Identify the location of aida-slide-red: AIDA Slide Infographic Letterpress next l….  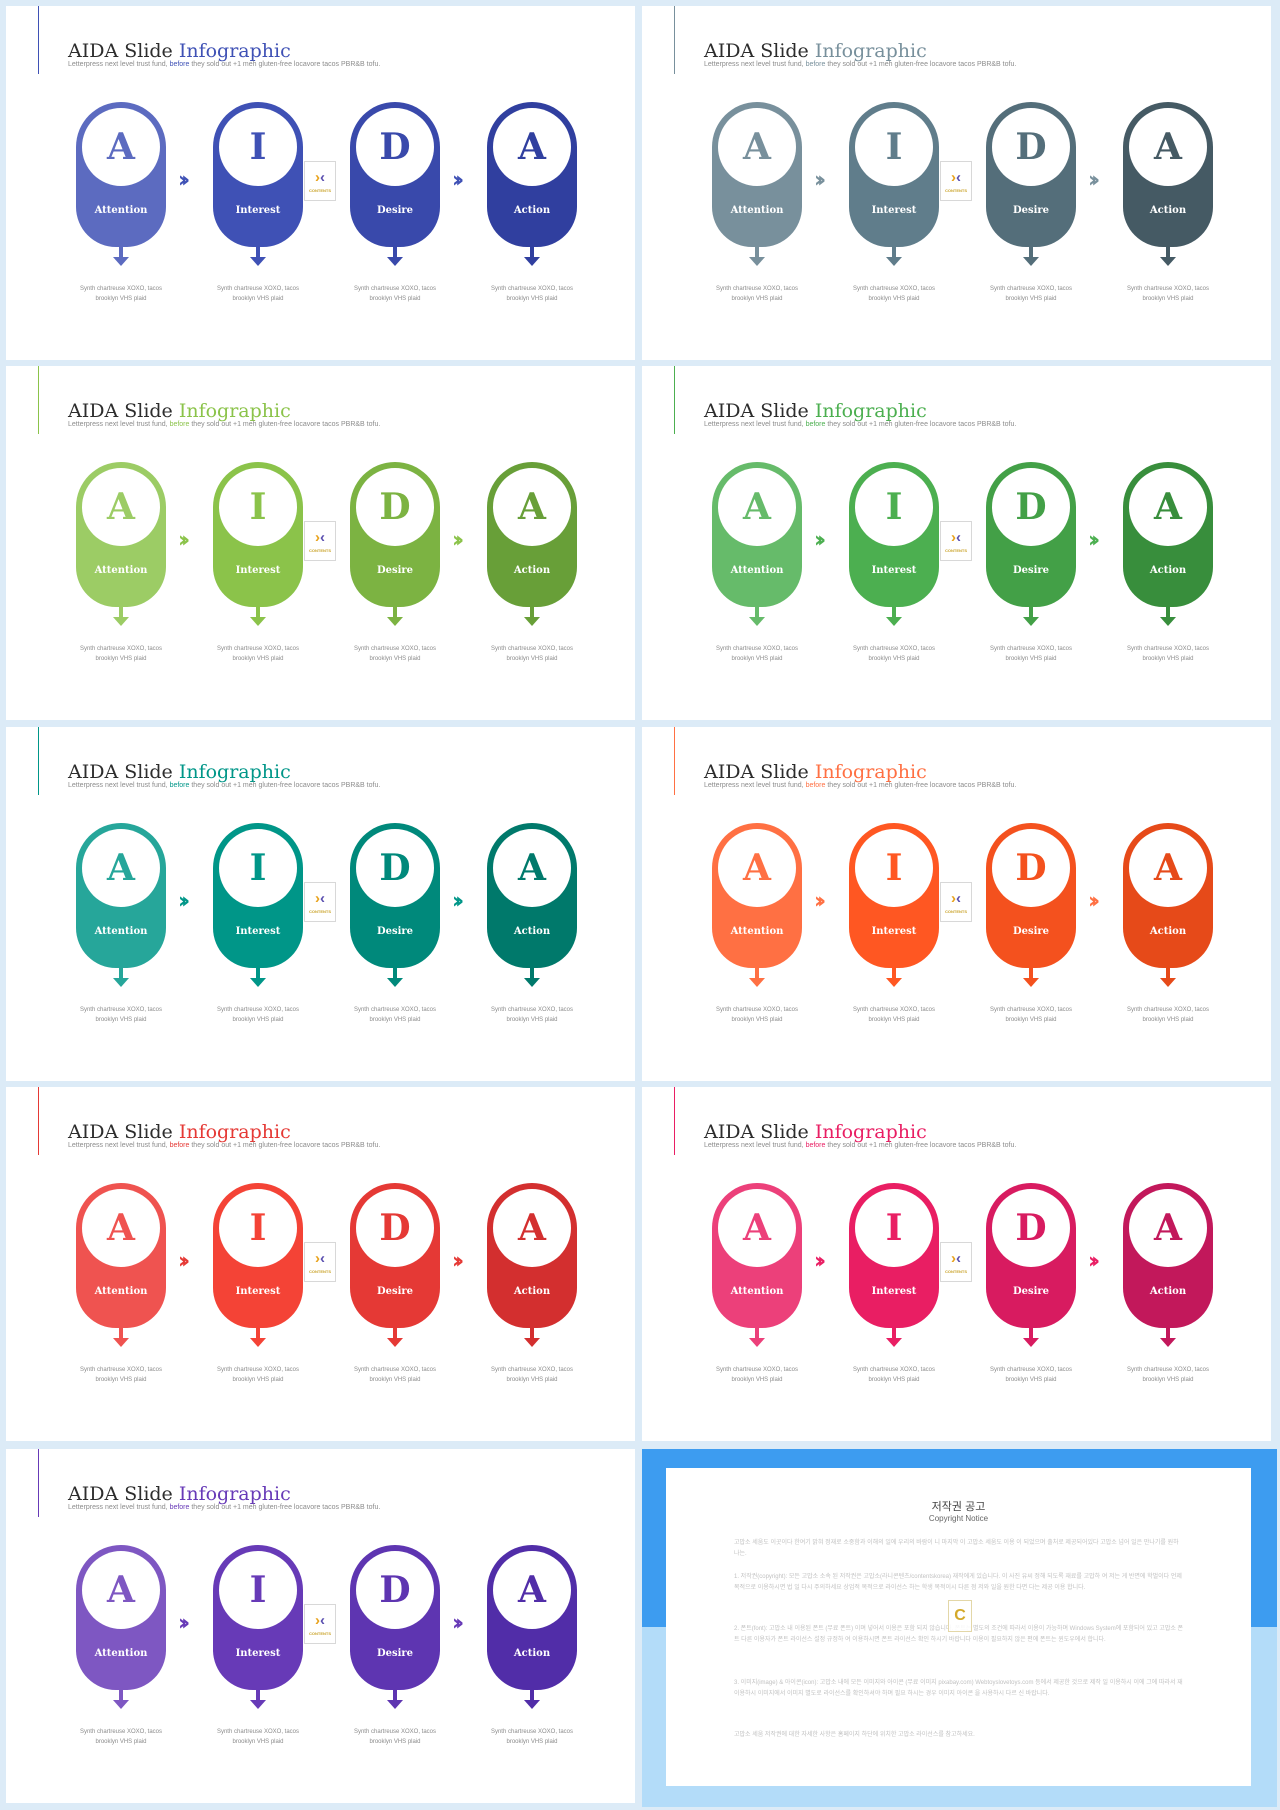
(320, 1264).